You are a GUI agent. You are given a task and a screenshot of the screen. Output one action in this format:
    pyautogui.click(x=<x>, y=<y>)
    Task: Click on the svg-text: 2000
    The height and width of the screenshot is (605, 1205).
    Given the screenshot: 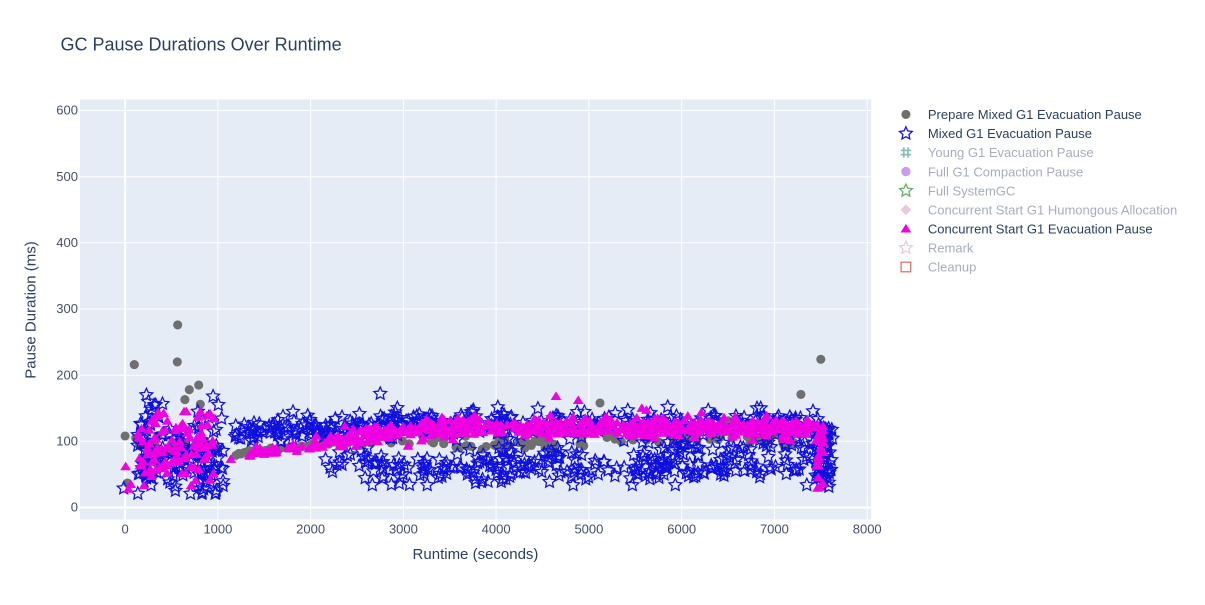 What is the action you would take?
    pyautogui.click(x=310, y=528)
    